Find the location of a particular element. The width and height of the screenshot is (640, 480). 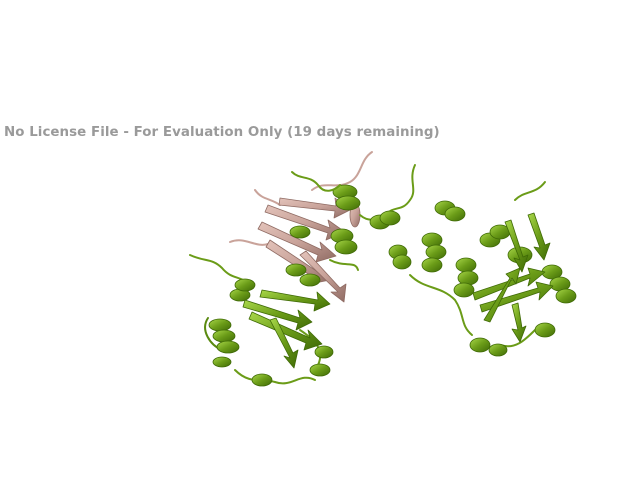

pink-chain is located at coordinates (301, 227).